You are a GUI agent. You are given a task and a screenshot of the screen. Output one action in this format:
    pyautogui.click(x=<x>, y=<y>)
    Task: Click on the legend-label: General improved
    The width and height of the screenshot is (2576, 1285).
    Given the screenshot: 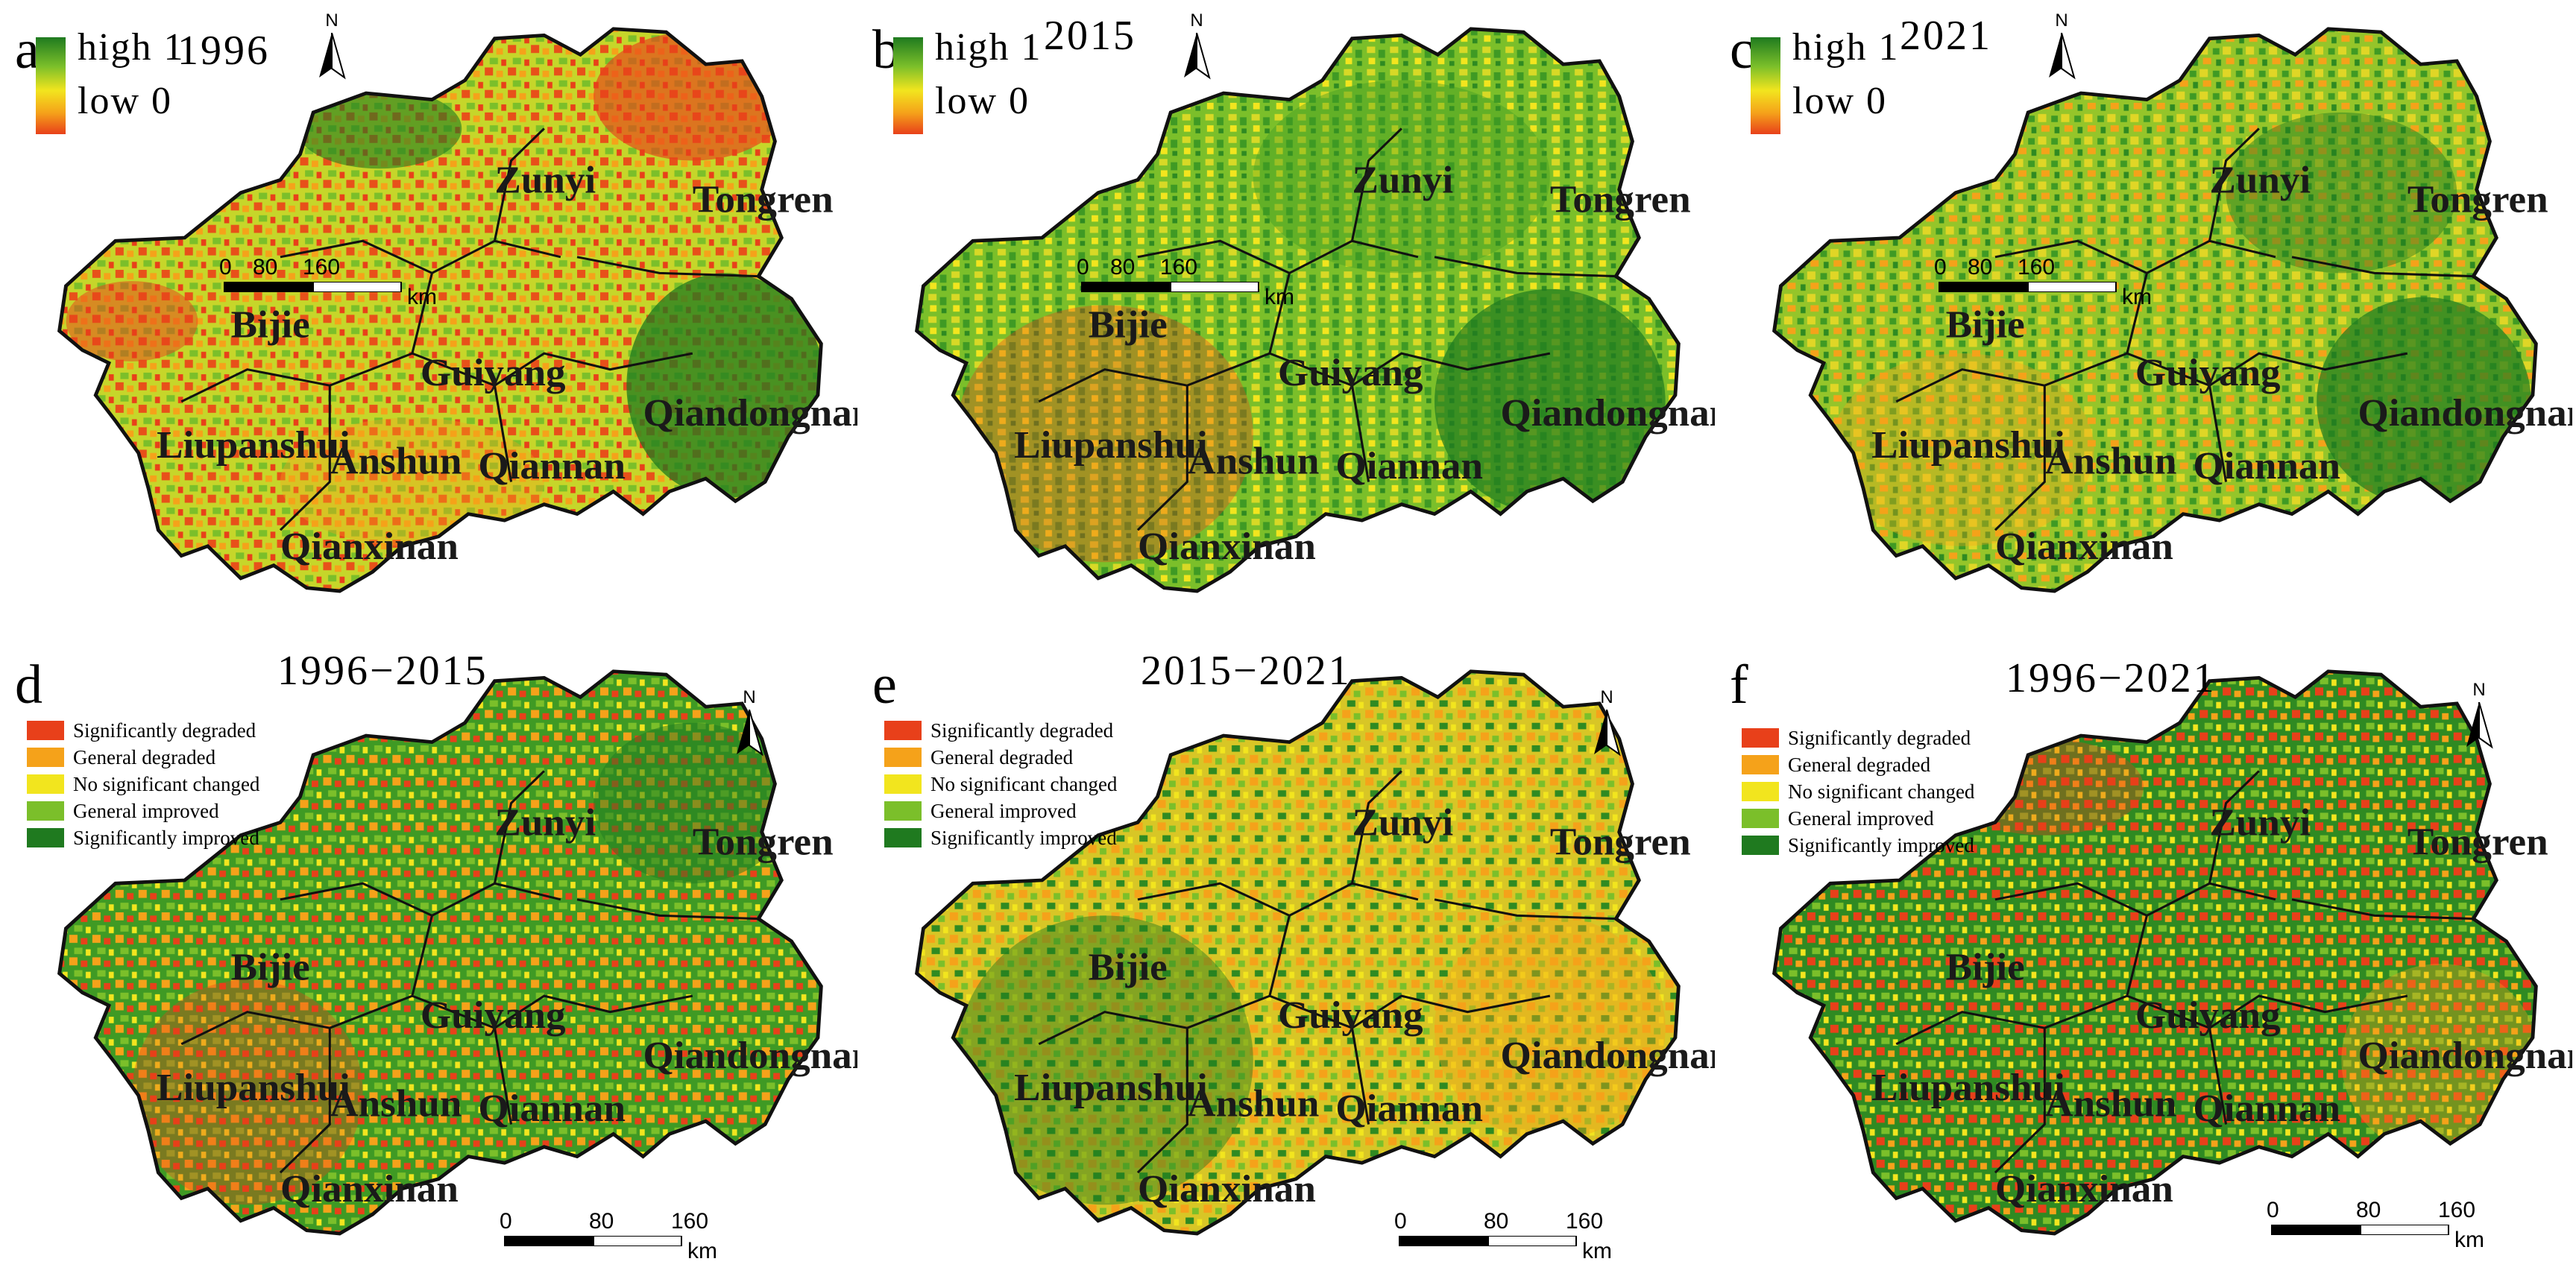 What is the action you would take?
    pyautogui.click(x=1861, y=818)
    